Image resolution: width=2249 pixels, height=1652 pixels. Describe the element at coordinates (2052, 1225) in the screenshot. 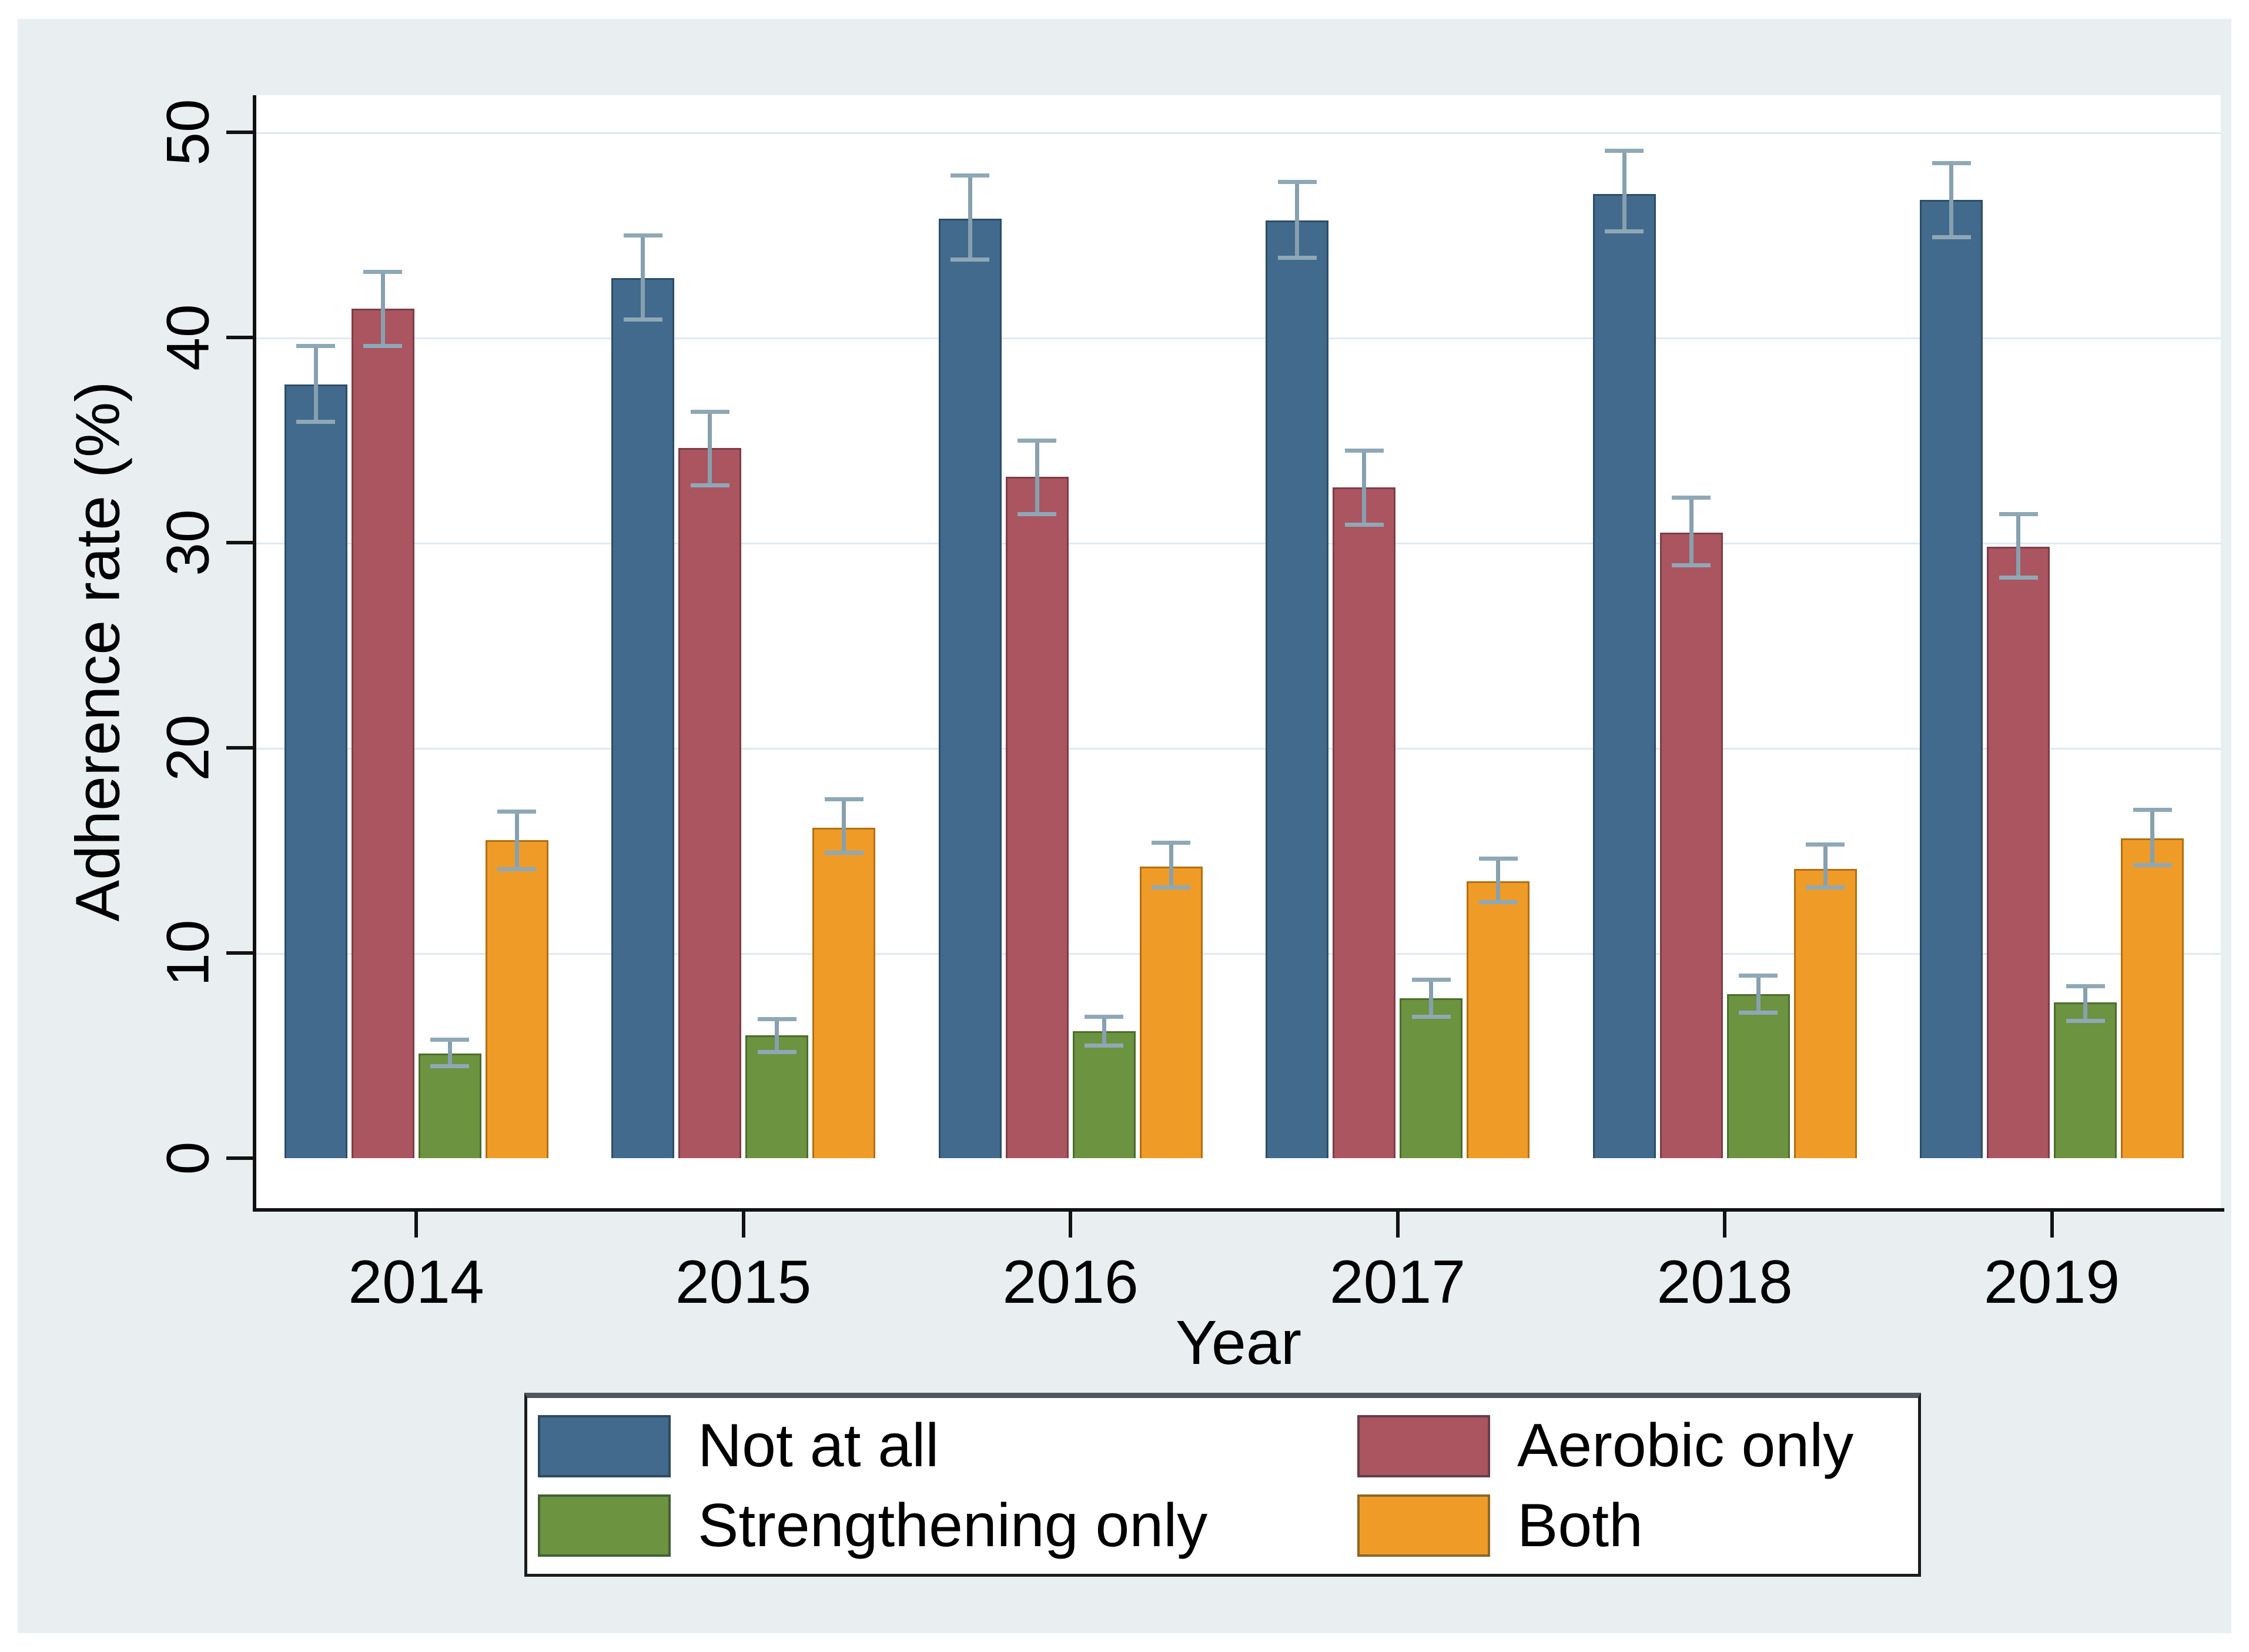

I see `x-tick-2019` at that location.